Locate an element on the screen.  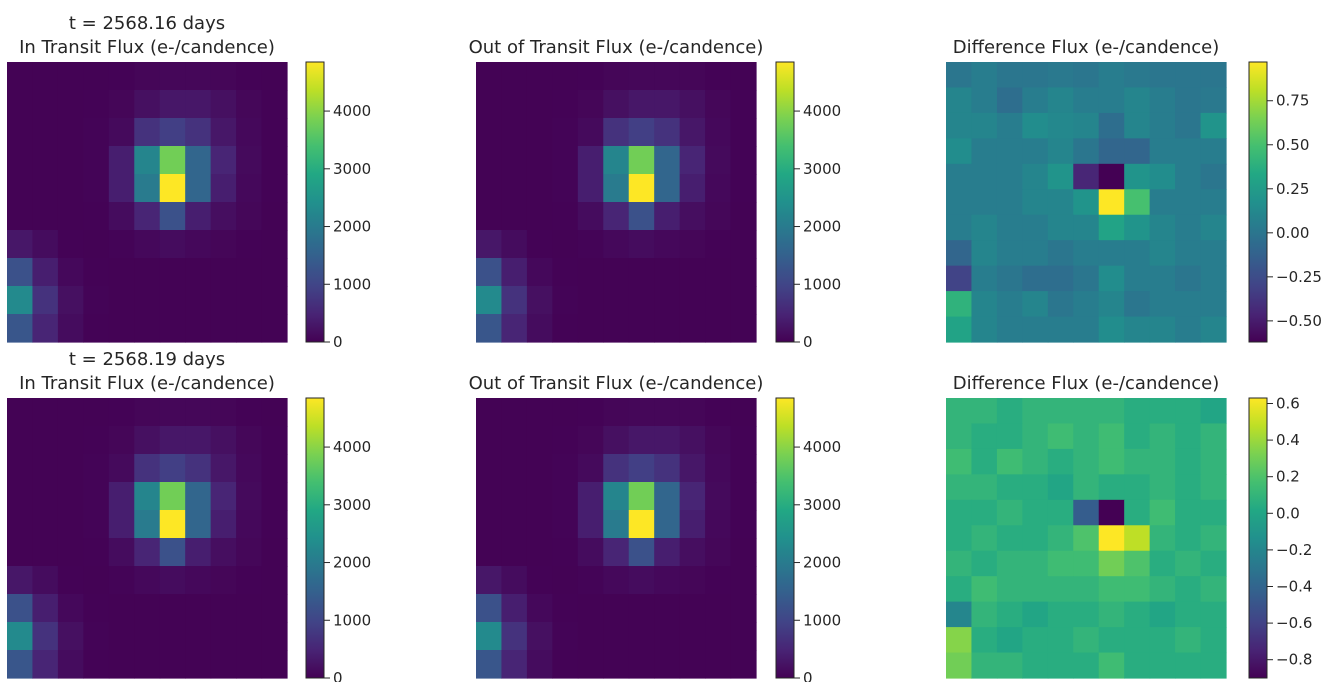
colorbar-tick-label: 1000 is located at coordinates (822, 284).